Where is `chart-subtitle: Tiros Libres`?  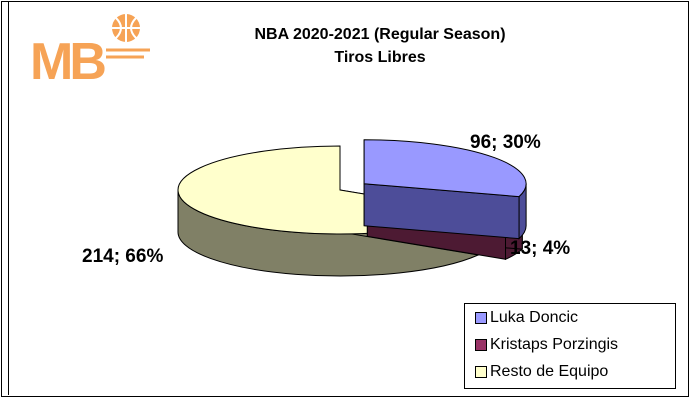
chart-subtitle: Tiros Libres is located at coordinates (380, 57).